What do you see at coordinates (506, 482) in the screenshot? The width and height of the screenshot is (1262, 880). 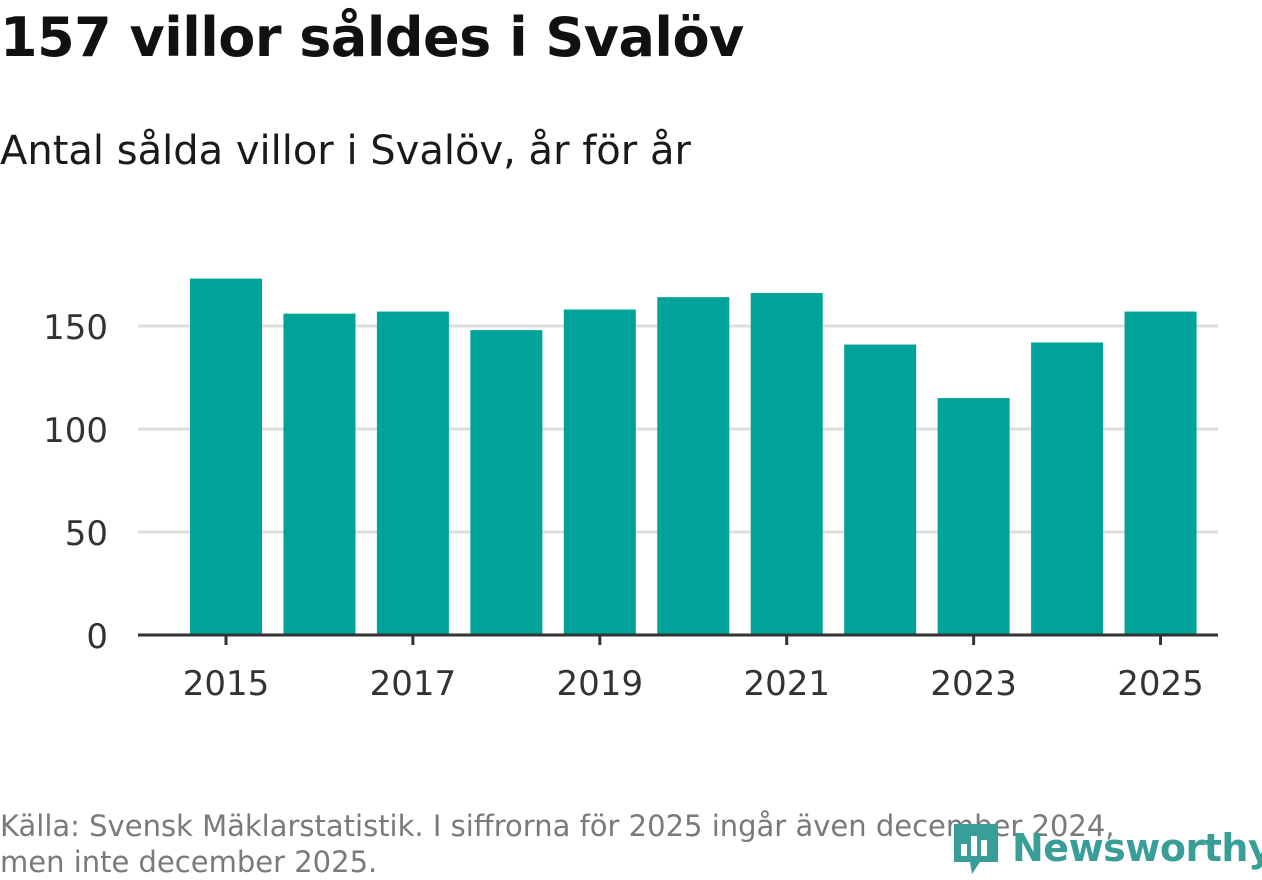 I see `bar-2018` at bounding box center [506, 482].